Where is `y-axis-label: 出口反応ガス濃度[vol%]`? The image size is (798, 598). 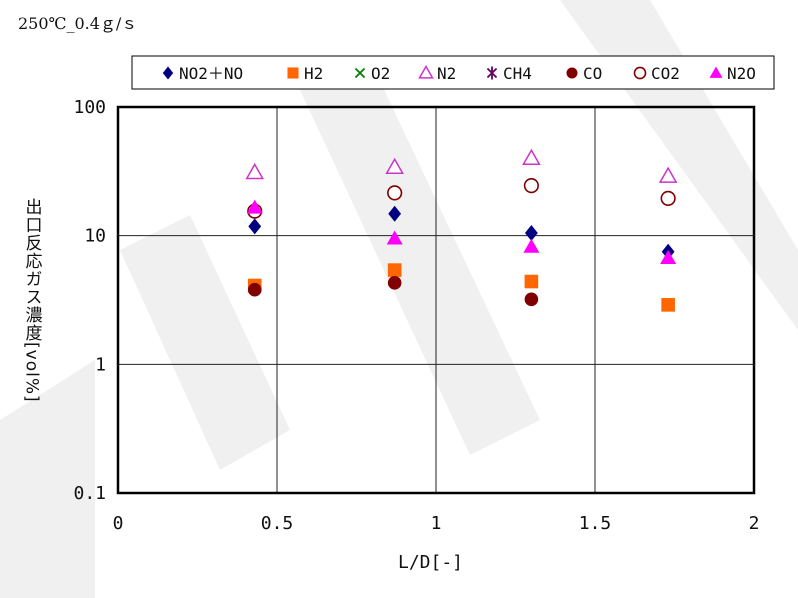 y-axis-label: 出口反応ガス濃度[vol%] is located at coordinates (31, 300).